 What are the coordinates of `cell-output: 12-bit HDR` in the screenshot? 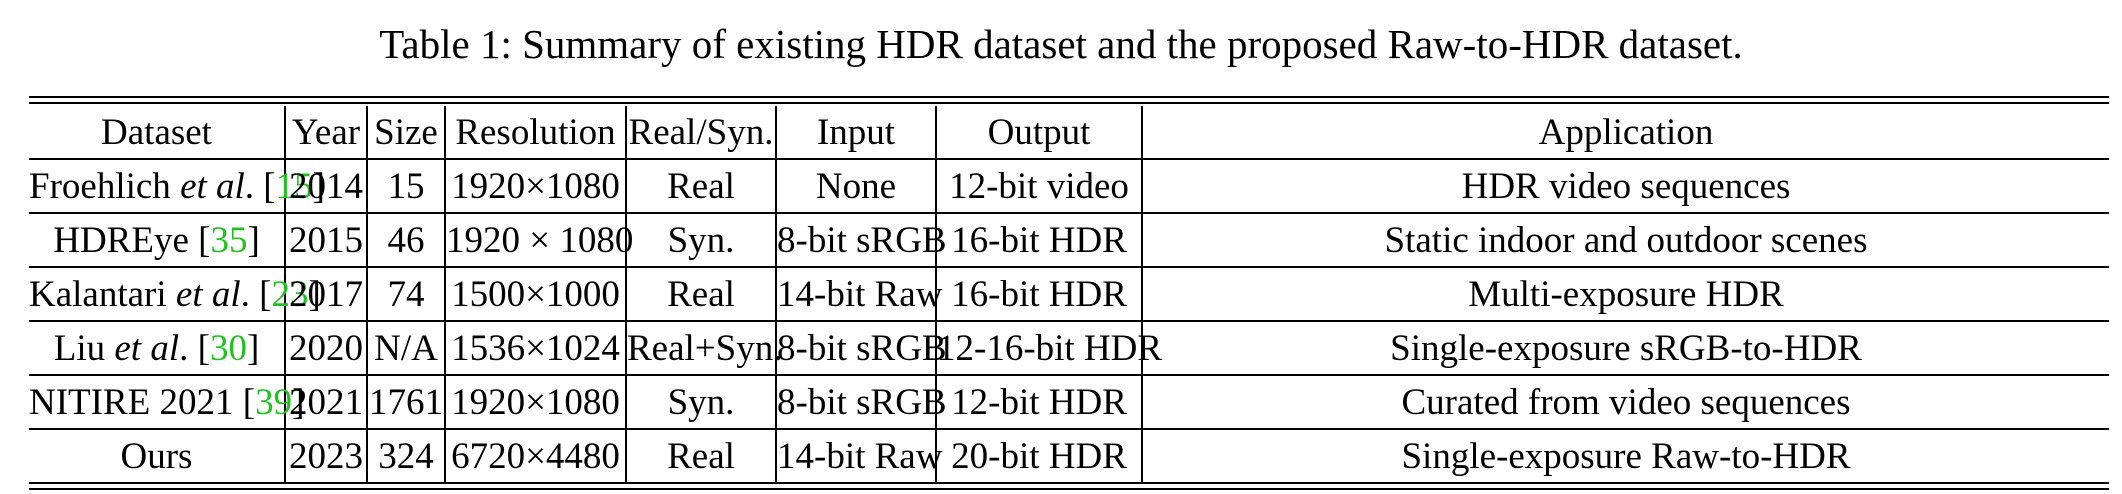 It's located at (1038, 402).